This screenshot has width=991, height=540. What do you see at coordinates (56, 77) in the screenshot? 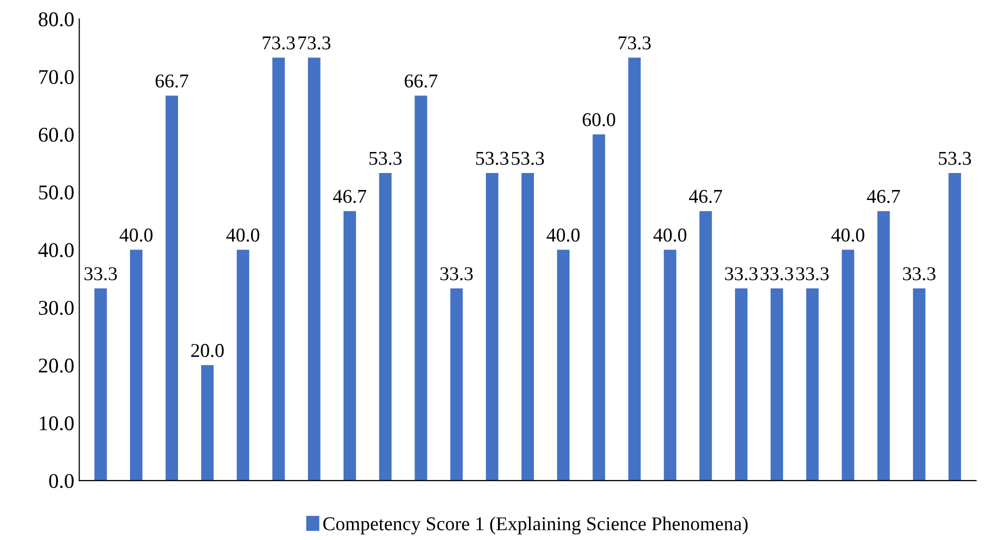
I see `y-tick-label: 70.0` at bounding box center [56, 77].